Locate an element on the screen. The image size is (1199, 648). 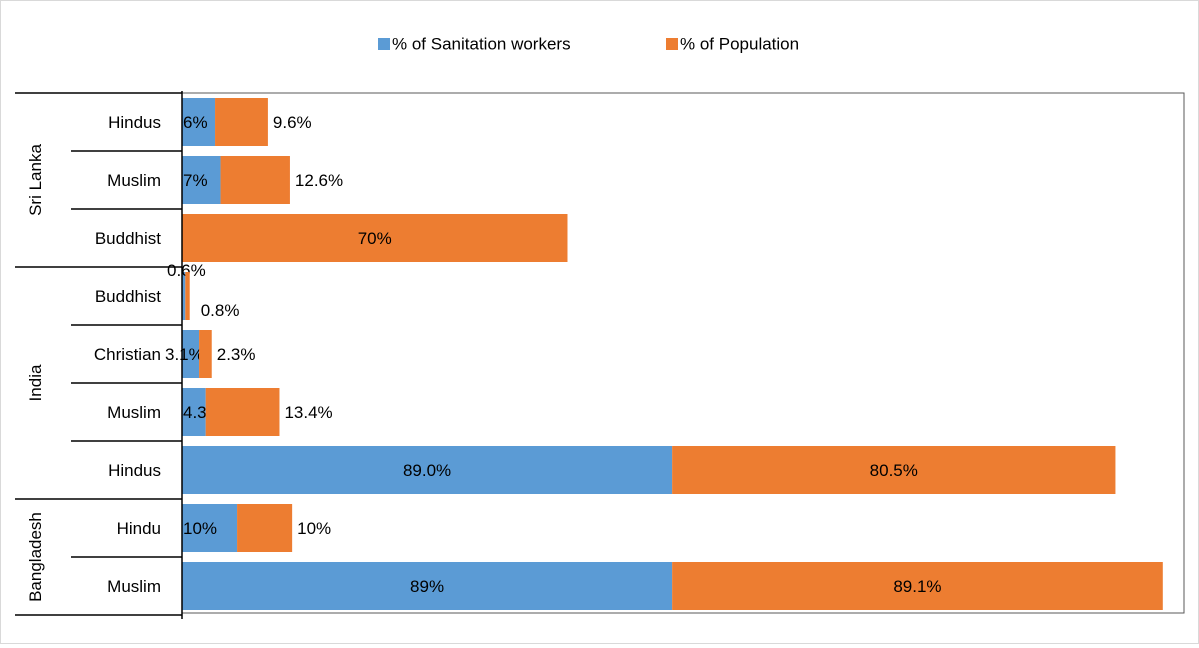
data-label: 3.1% is located at coordinates (184, 354).